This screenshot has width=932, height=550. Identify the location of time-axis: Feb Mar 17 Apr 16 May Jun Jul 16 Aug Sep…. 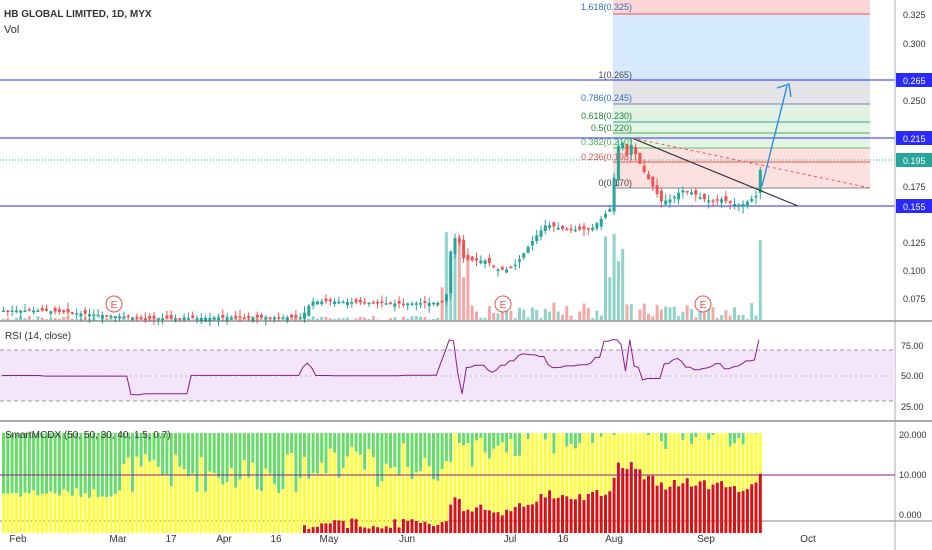
(412, 539).